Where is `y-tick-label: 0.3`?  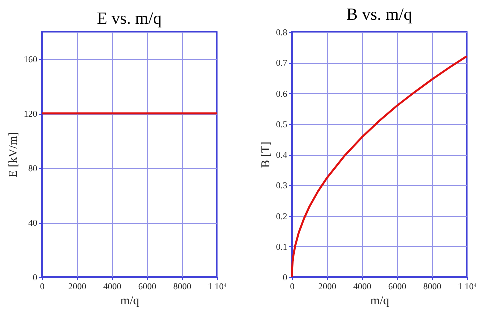 y-tick-label: 0.3 is located at coordinates (282, 185).